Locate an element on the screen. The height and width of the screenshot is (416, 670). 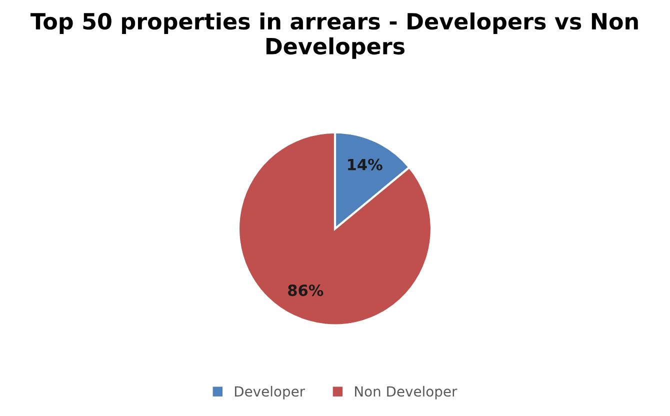
legend-label: Non Developer is located at coordinates (406, 393).